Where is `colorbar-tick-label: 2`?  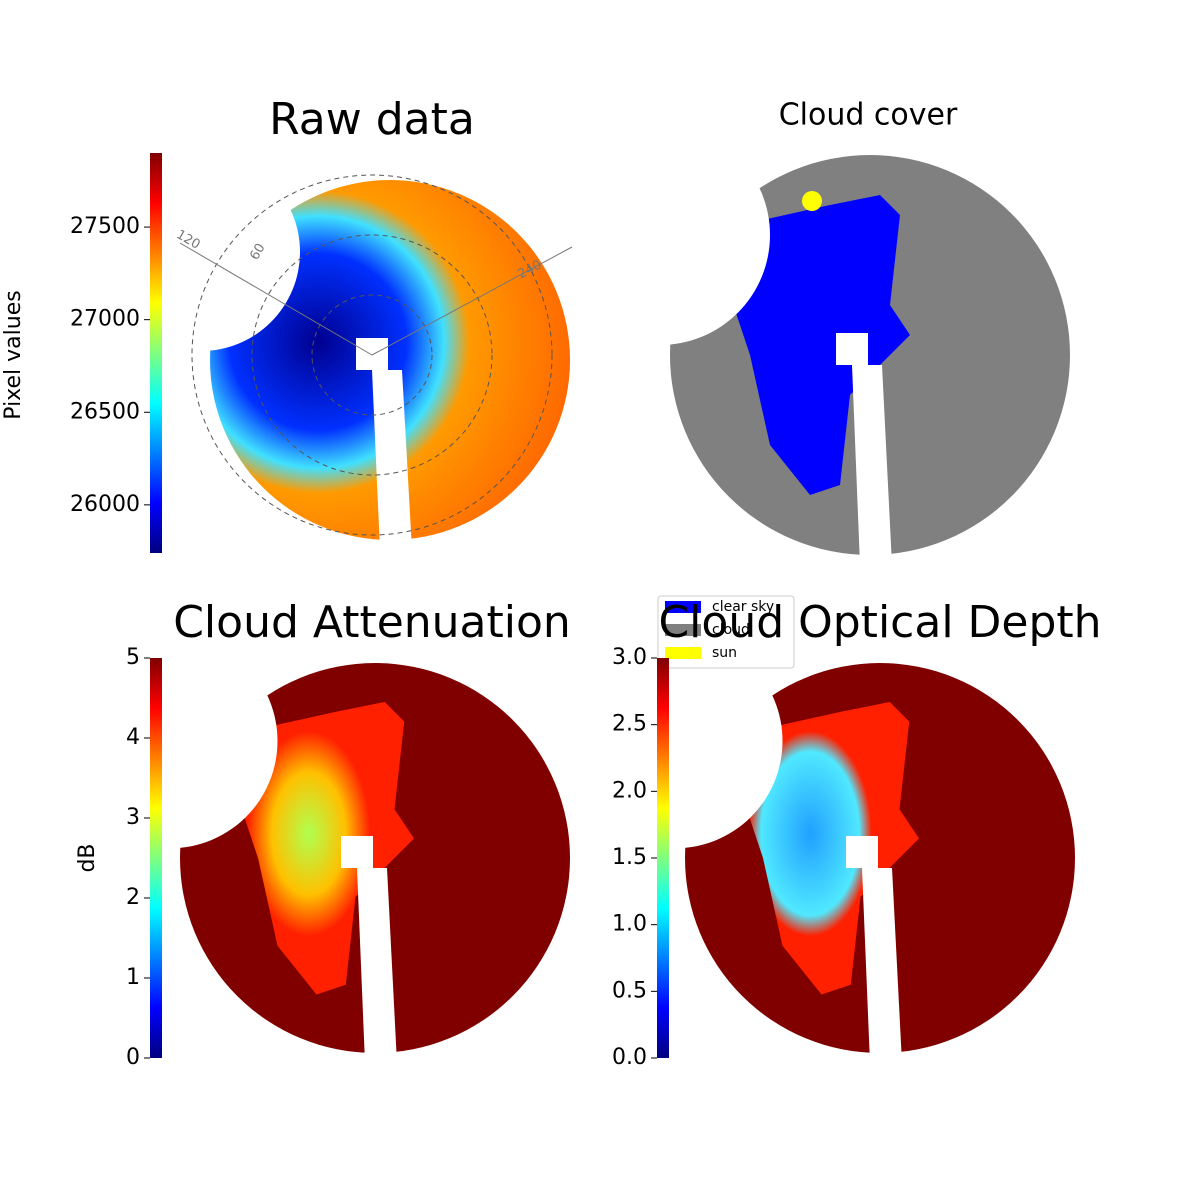
colorbar-tick-label: 2 is located at coordinates (133, 897).